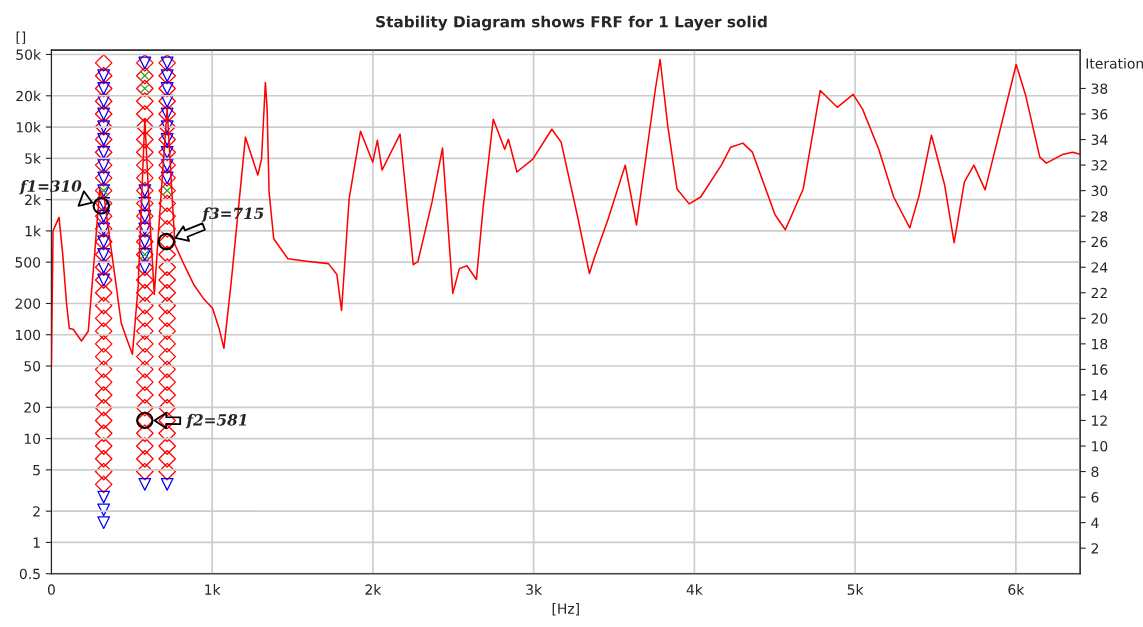 This screenshot has width=1143, height=627. What do you see at coordinates (1100, 369) in the screenshot?
I see `y2-tick-label: 16` at bounding box center [1100, 369].